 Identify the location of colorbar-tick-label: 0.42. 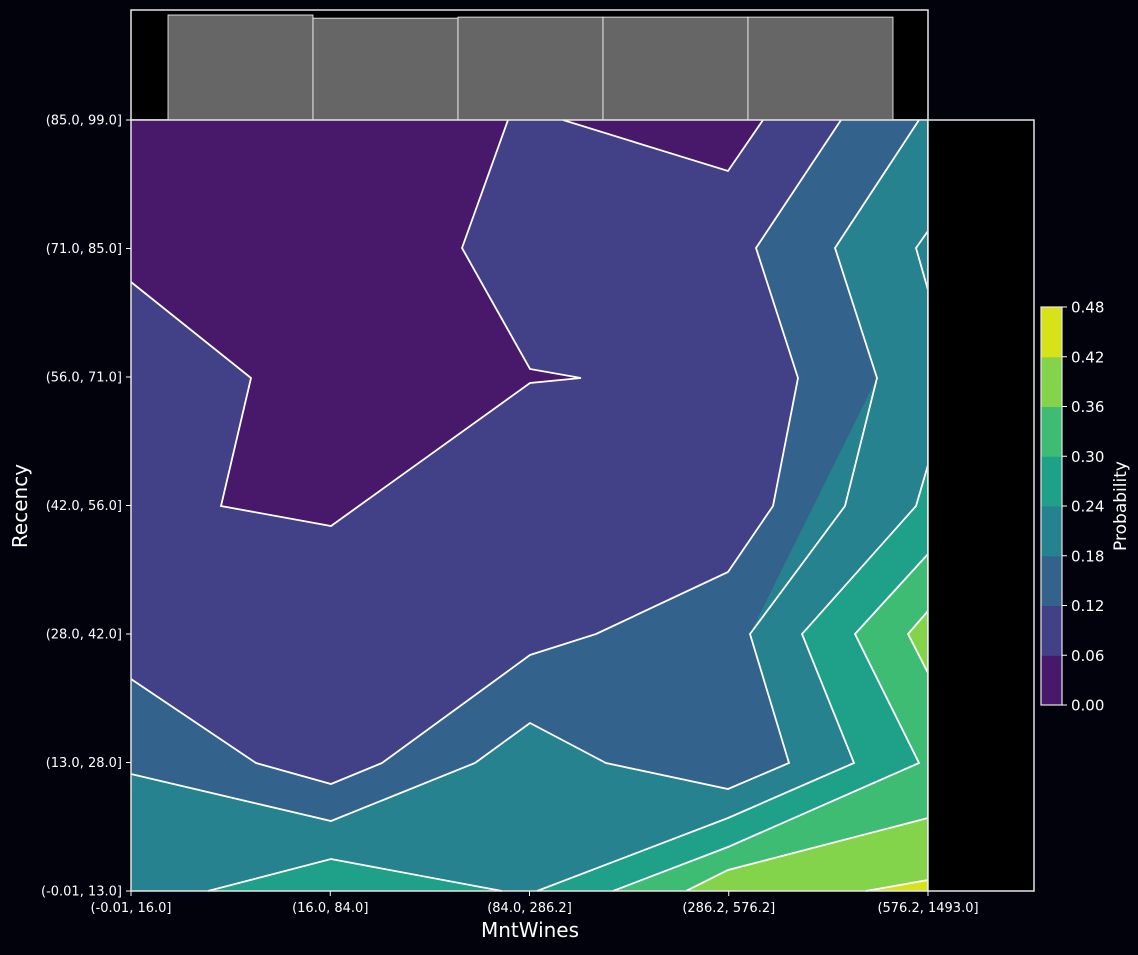
(1087, 357).